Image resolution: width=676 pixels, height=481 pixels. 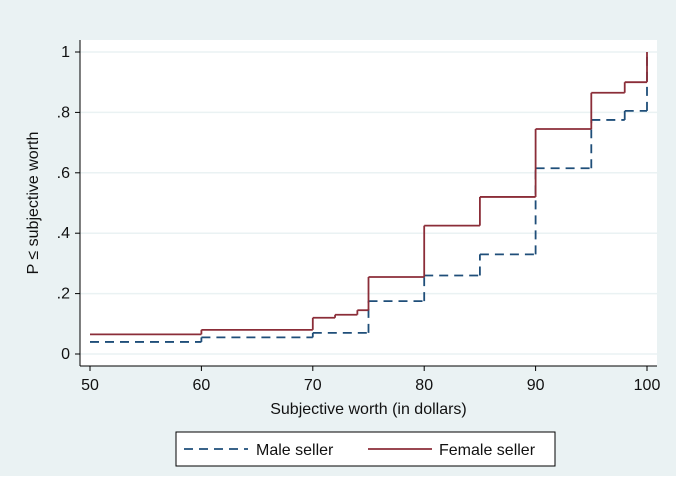 I want to click on x-tick-label-2: 70, so click(x=313, y=385).